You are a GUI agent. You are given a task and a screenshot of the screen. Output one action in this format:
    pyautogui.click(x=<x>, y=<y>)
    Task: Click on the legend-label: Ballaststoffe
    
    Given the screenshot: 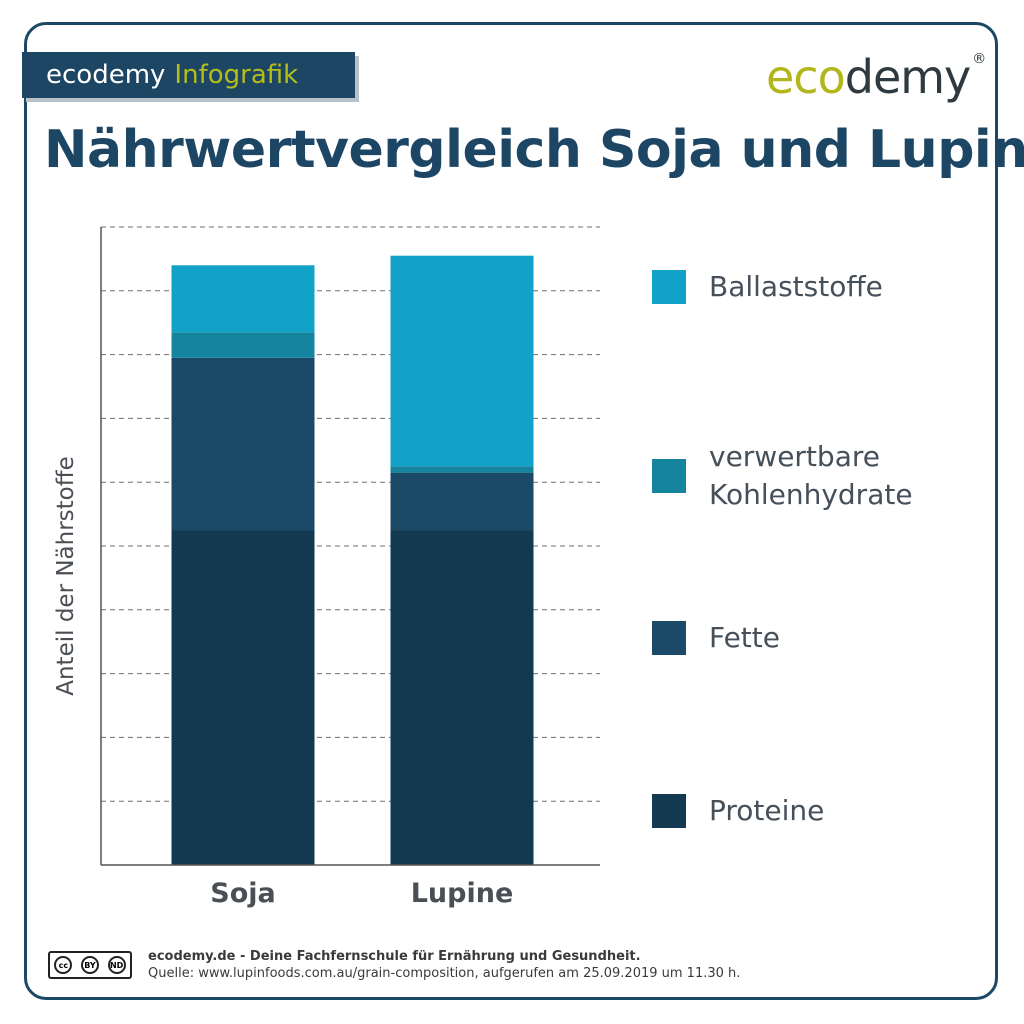 What is the action you would take?
    pyautogui.click(x=796, y=286)
    